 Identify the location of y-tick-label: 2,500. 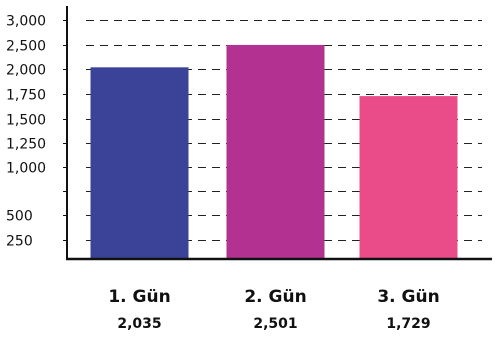
(26, 47).